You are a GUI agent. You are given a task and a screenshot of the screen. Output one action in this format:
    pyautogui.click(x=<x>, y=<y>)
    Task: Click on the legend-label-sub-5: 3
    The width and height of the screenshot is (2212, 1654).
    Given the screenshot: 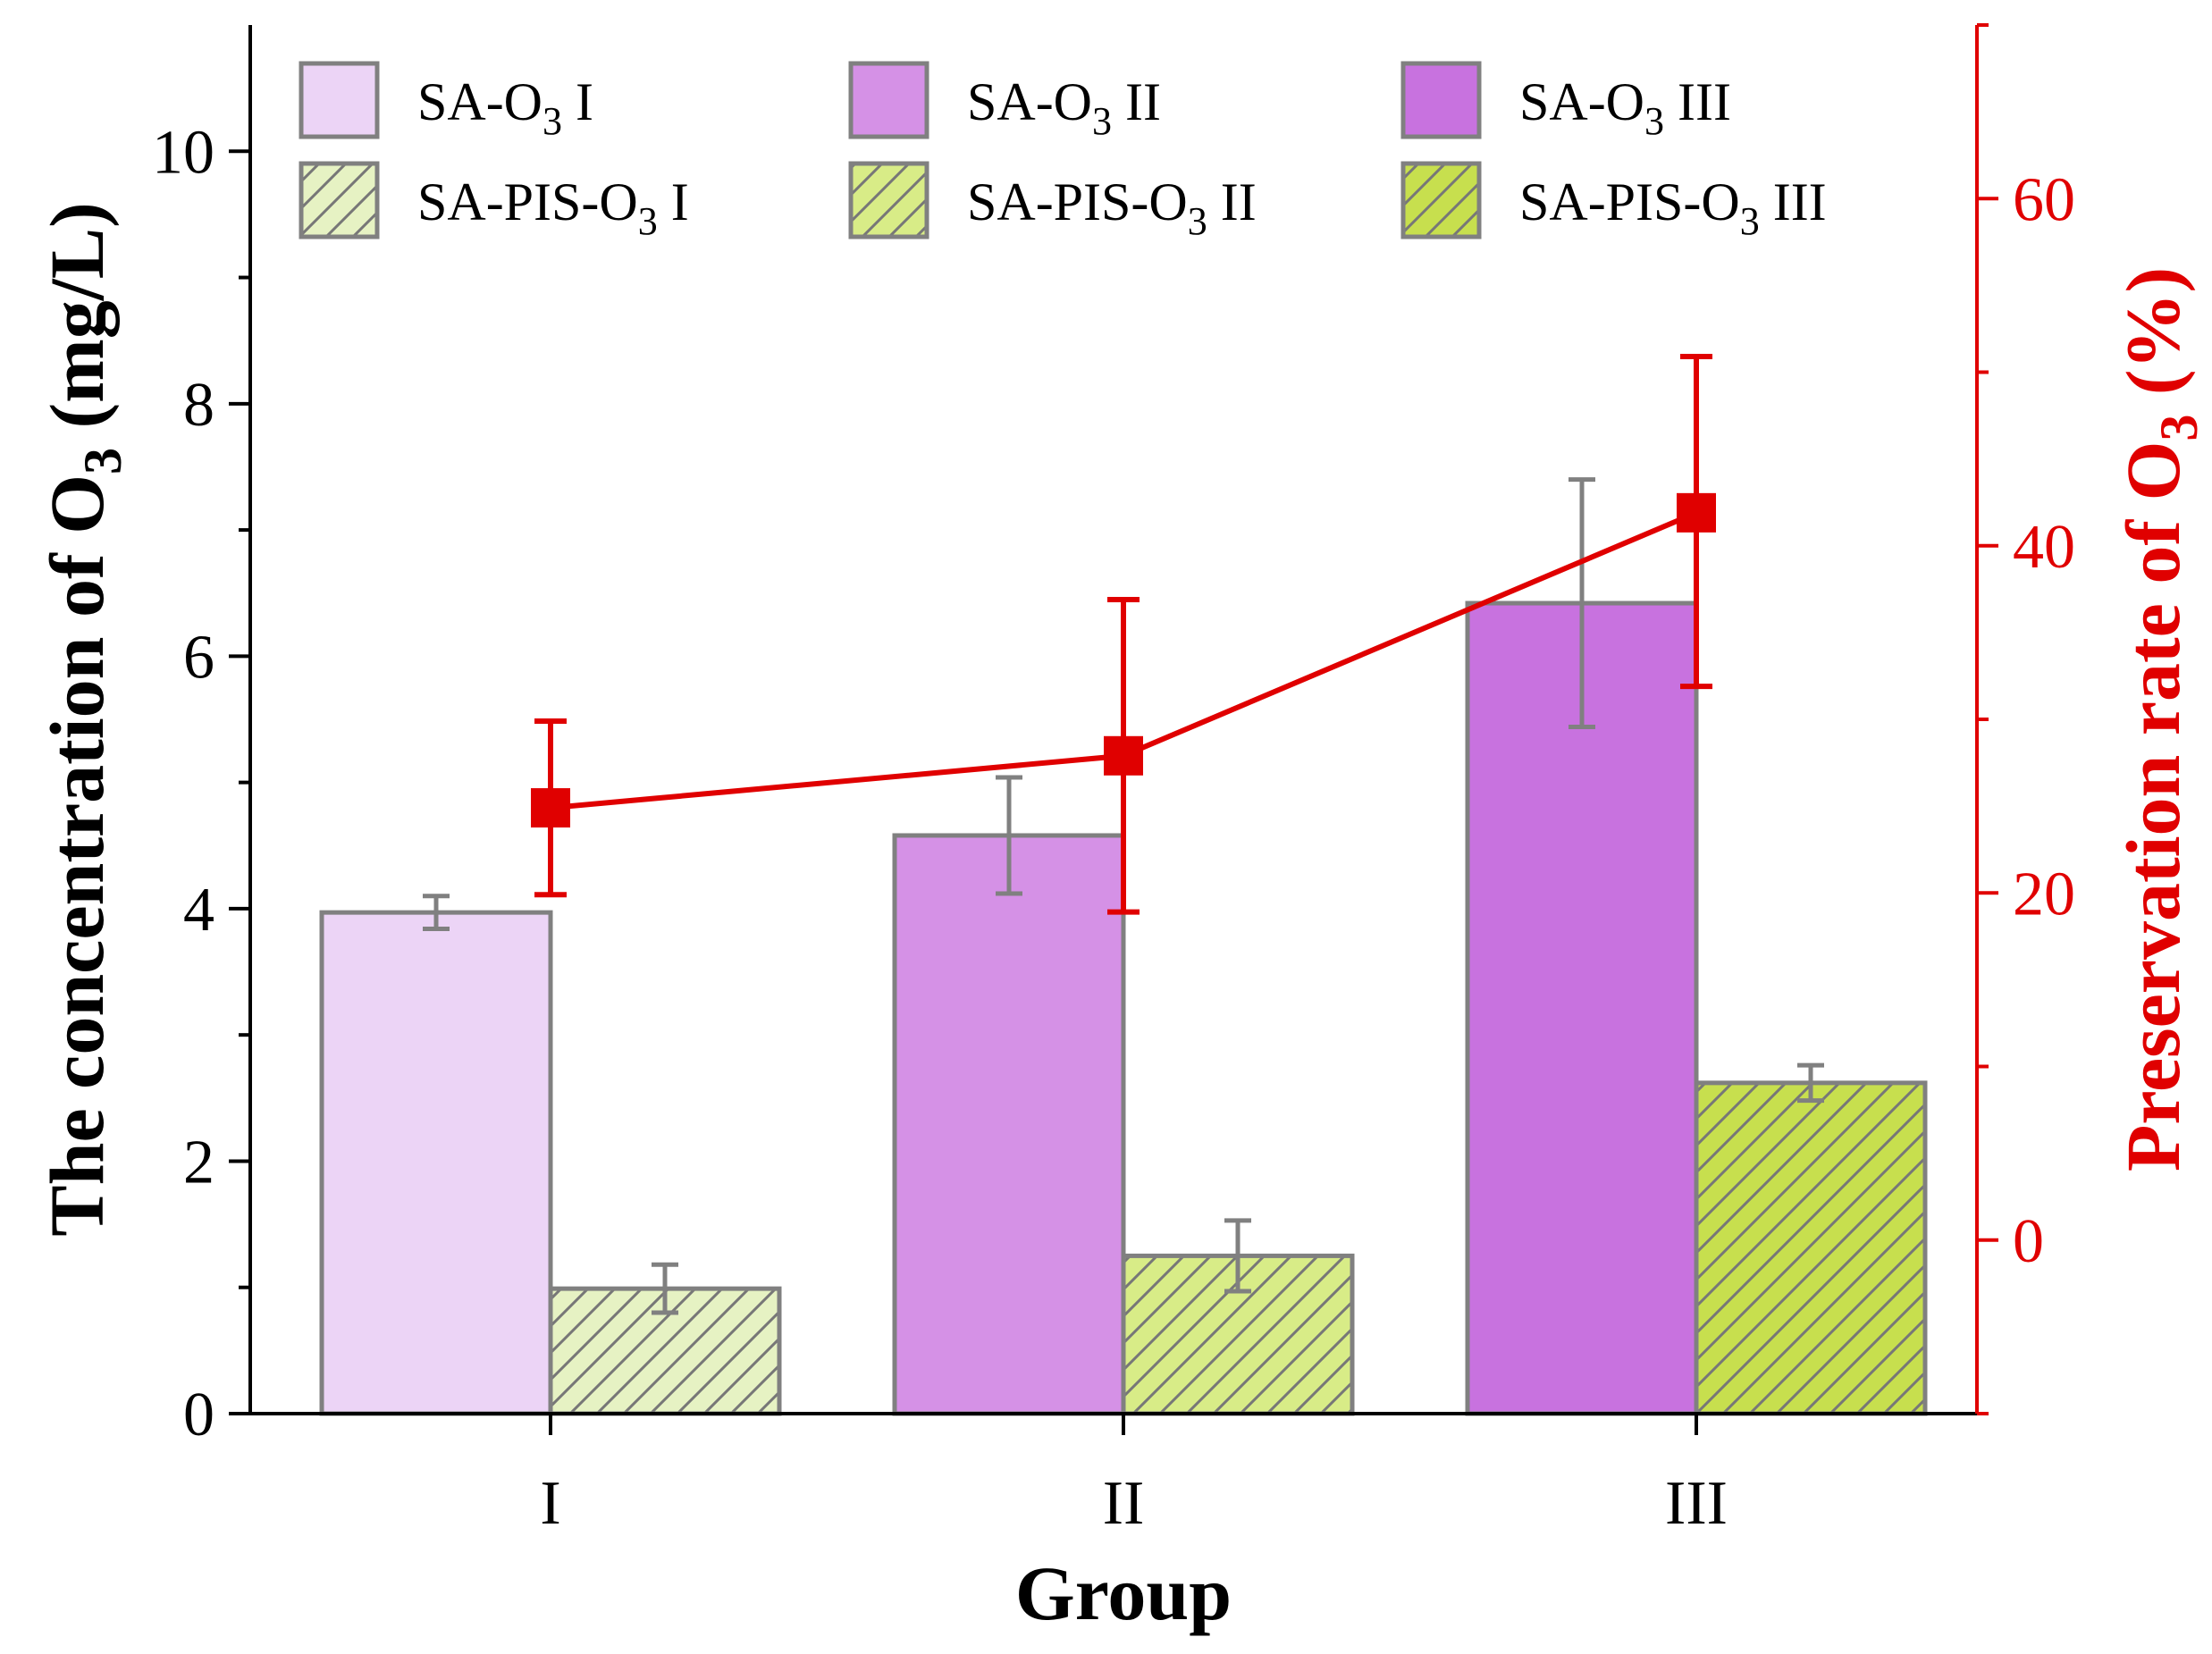 What is the action you would take?
    pyautogui.click(x=1750, y=221)
    